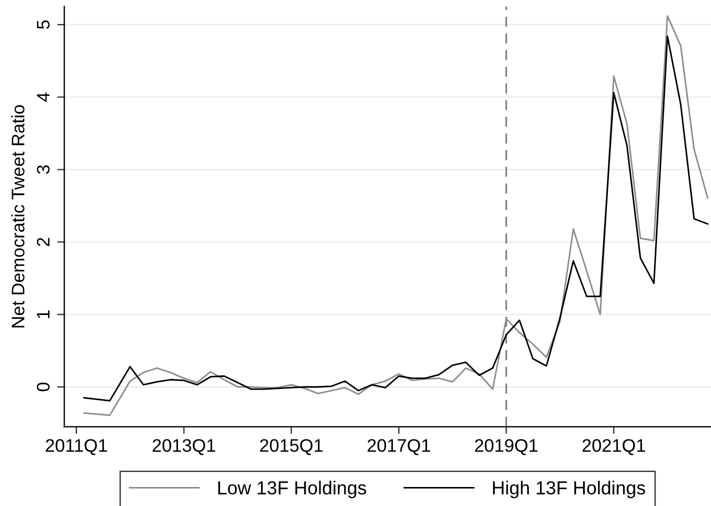  What do you see at coordinates (506, 447) in the screenshot?
I see `x-tick-label: 2019Q1` at bounding box center [506, 447].